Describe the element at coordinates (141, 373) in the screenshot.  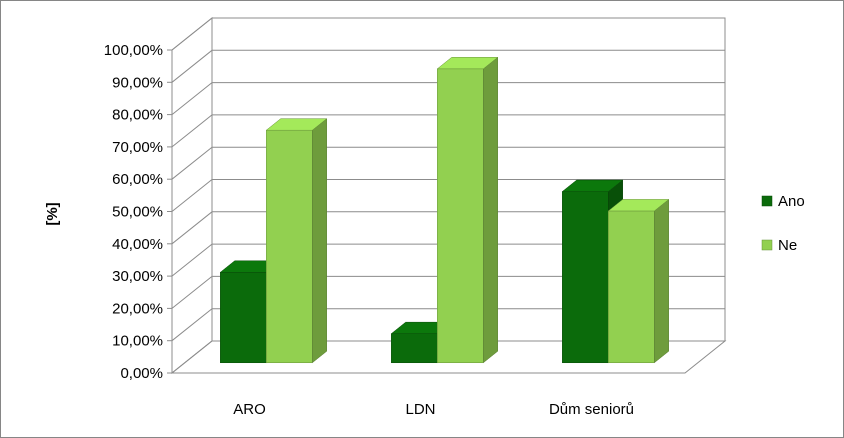
I see `y-tick-label: 0,00%` at that location.